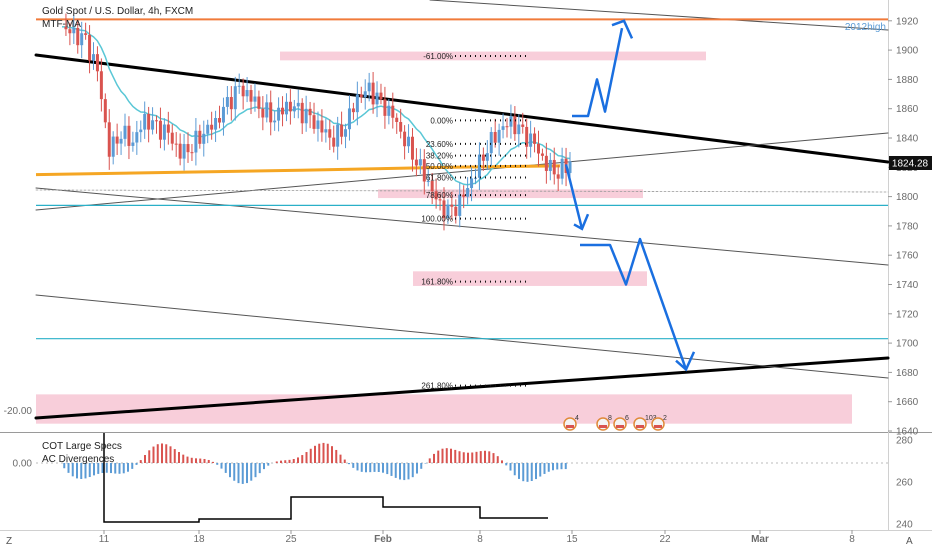 Image resolution: width=932 pixels, height=550 pixels. Describe the element at coordinates (865, 27) in the screenshot. I see `level-2012-label: 2012high` at that location.